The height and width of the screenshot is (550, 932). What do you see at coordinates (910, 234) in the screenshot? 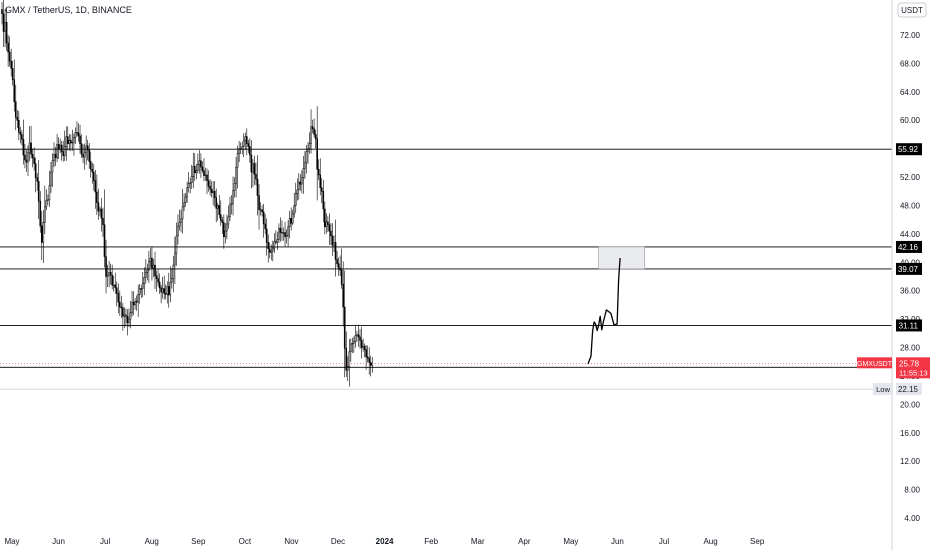
I see `y-tick-label: 44.00` at bounding box center [910, 234].